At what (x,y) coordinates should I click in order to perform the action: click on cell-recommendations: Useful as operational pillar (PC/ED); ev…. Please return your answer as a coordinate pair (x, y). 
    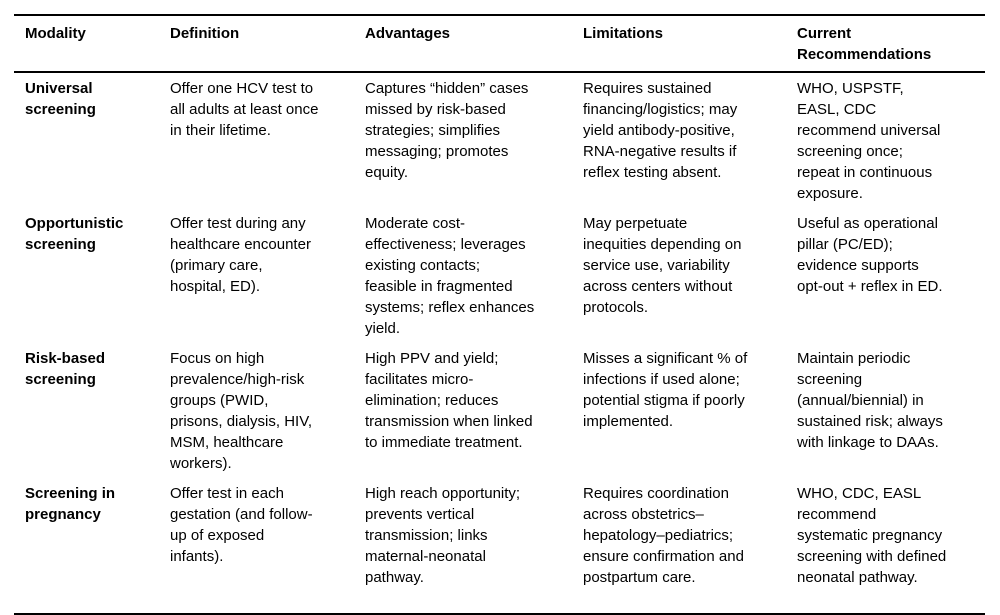
    Looking at the image, I should click on (870, 255).